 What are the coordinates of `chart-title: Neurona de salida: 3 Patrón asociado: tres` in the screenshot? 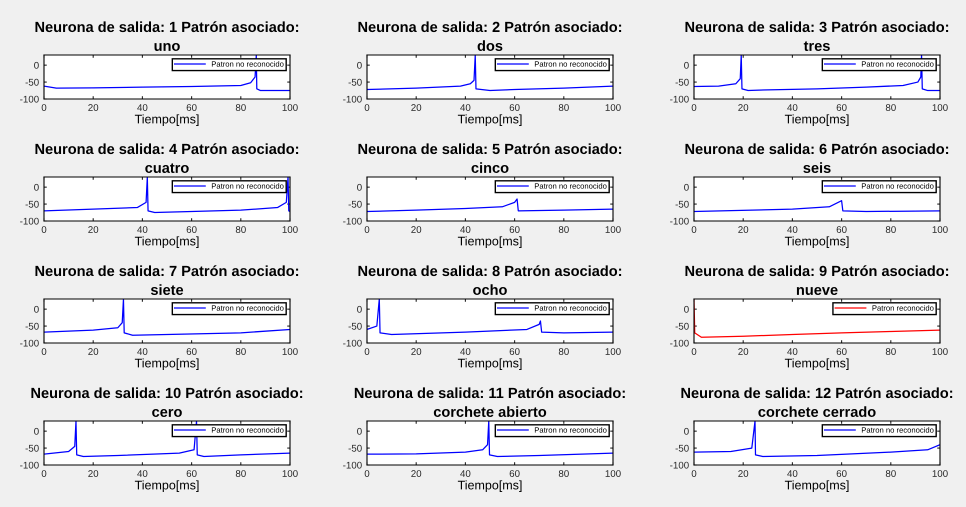 It's located at (816, 36).